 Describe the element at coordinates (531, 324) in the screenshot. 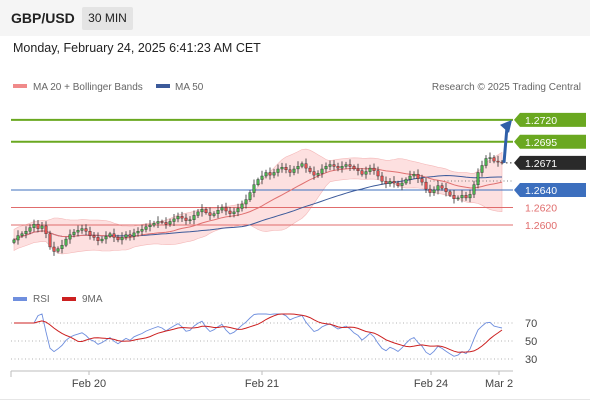

I see `rsi-tick-70: 70` at that location.